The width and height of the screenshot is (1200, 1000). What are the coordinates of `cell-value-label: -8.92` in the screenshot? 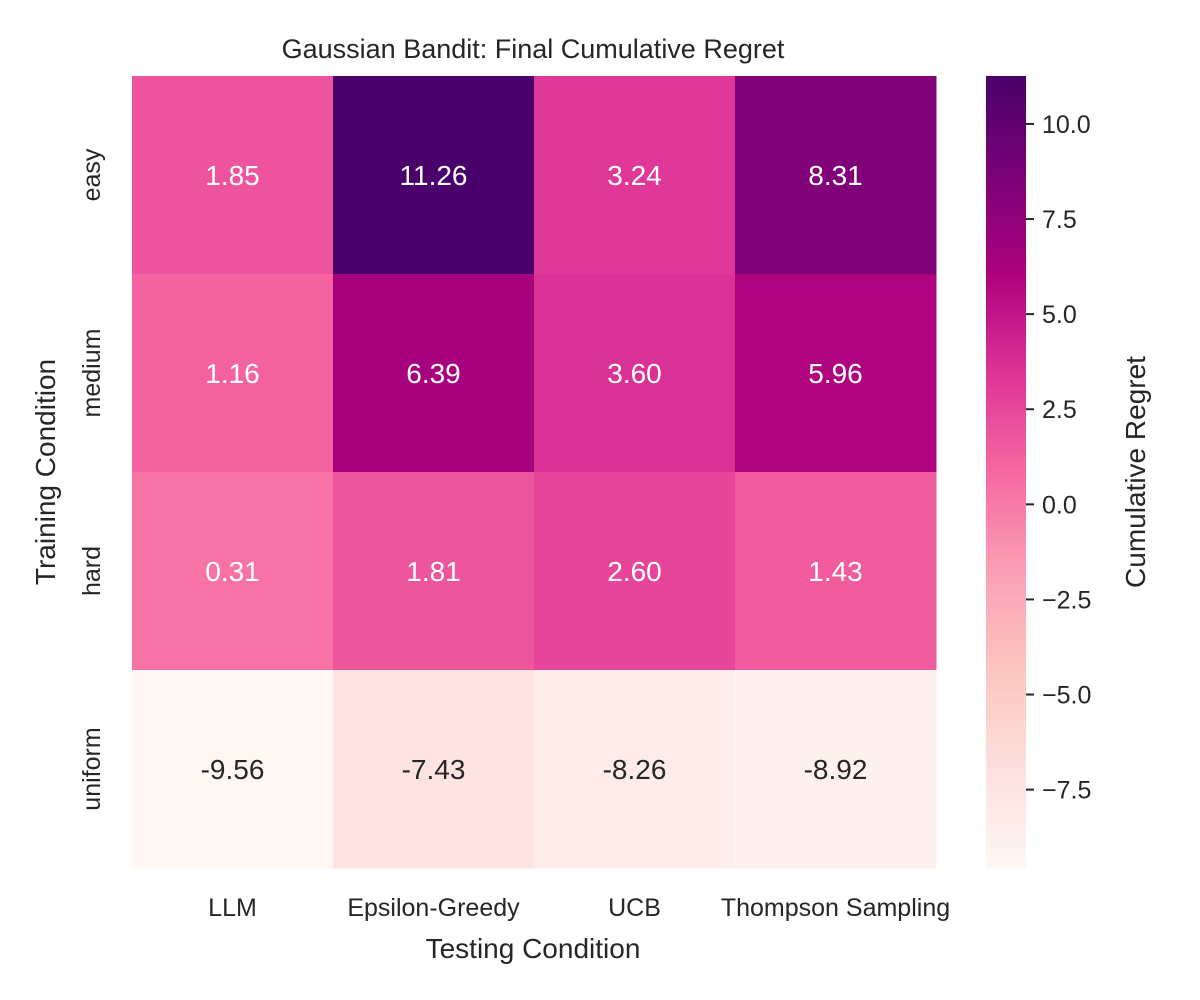 It's located at (836, 769).